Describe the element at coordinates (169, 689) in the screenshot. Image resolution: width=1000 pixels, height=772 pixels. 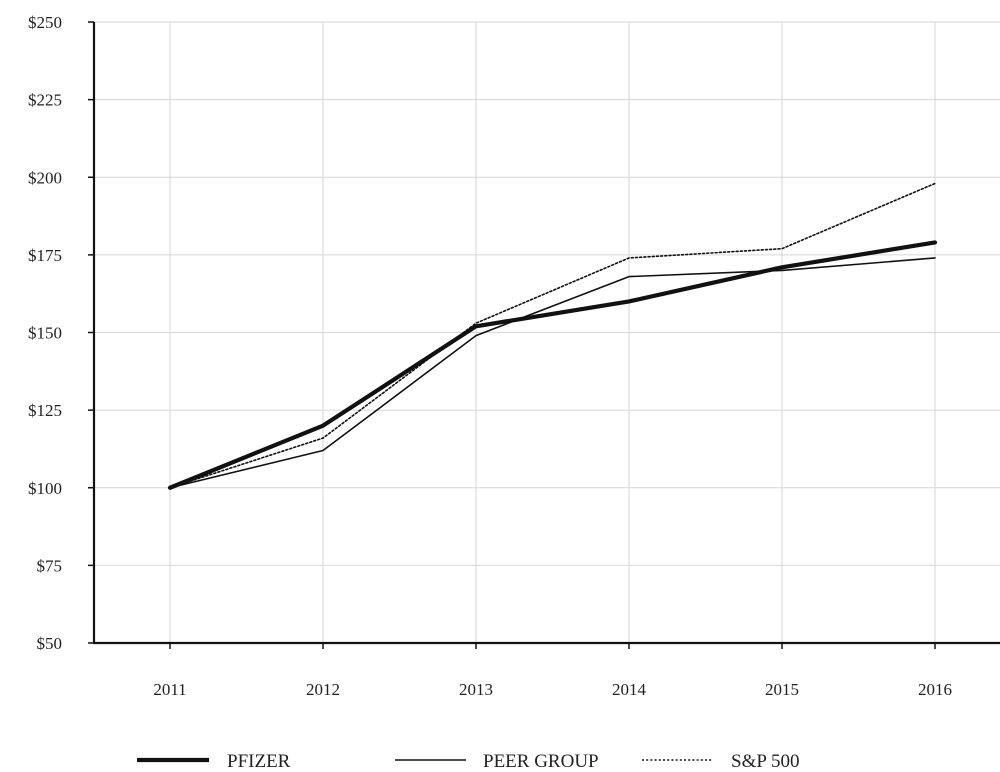
I see `x-tick-label: 2011` at that location.